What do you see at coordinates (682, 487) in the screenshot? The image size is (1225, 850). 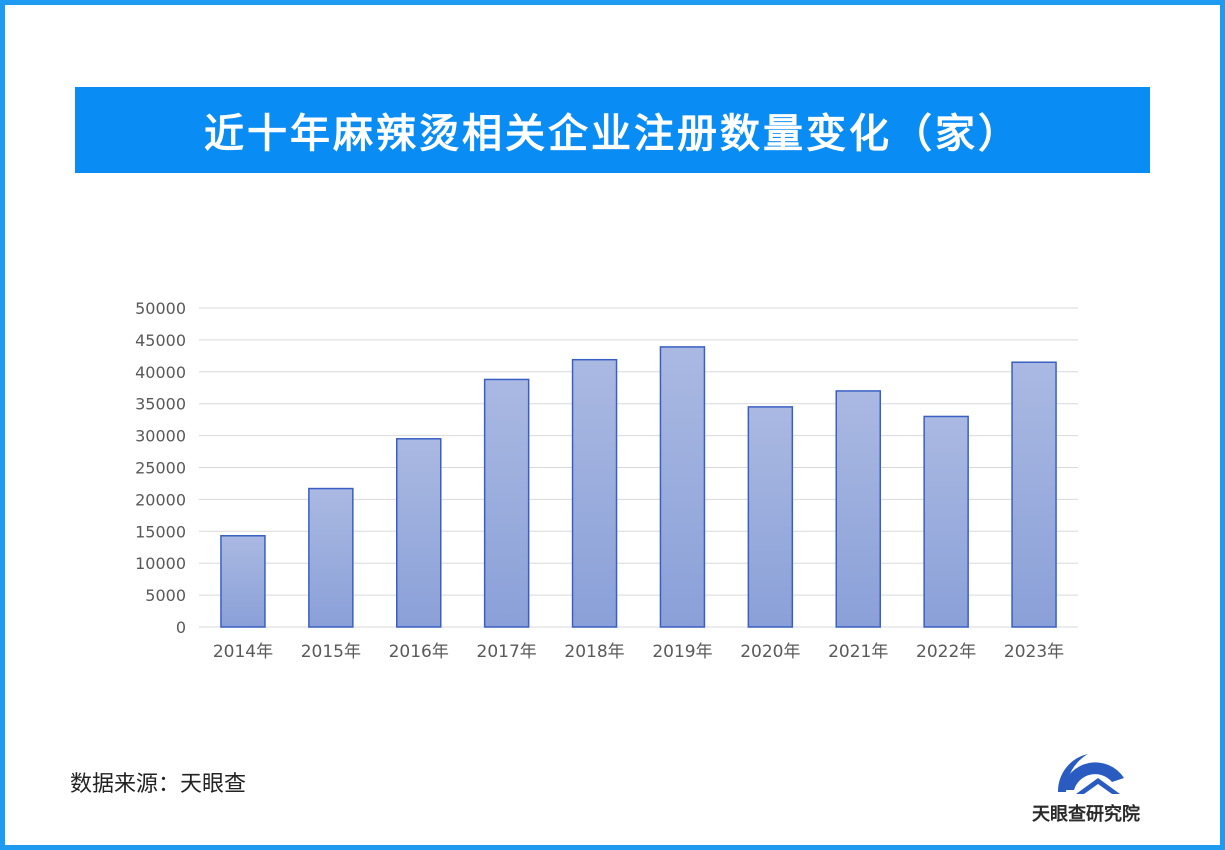 I see `bar-2019年` at bounding box center [682, 487].